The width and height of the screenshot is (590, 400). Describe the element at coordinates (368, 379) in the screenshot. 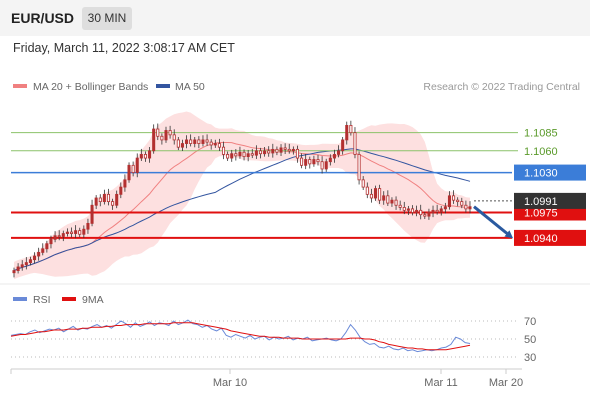

I see `time-axis-ticks: Mar 10 Mar 11 Mar 20` at that location.